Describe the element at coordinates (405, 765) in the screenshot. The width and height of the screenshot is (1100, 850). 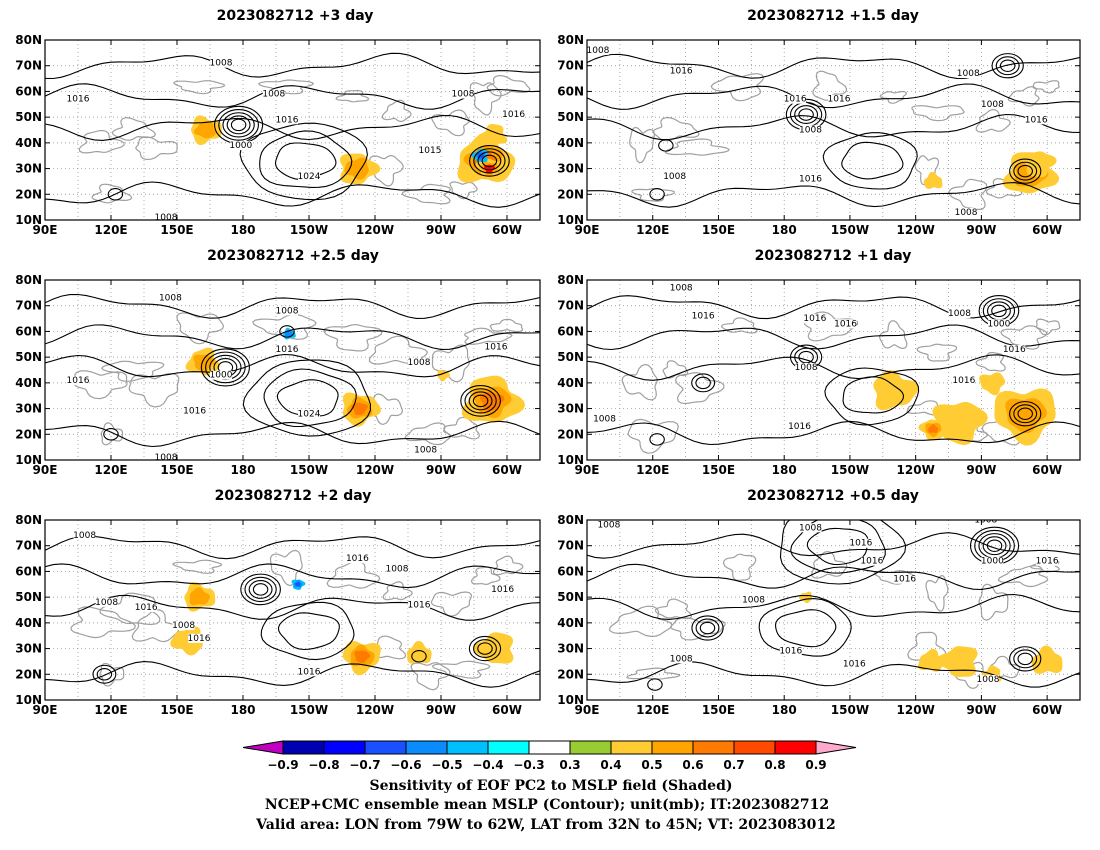
I see `colorbar-tick-label: −0.6` at that location.